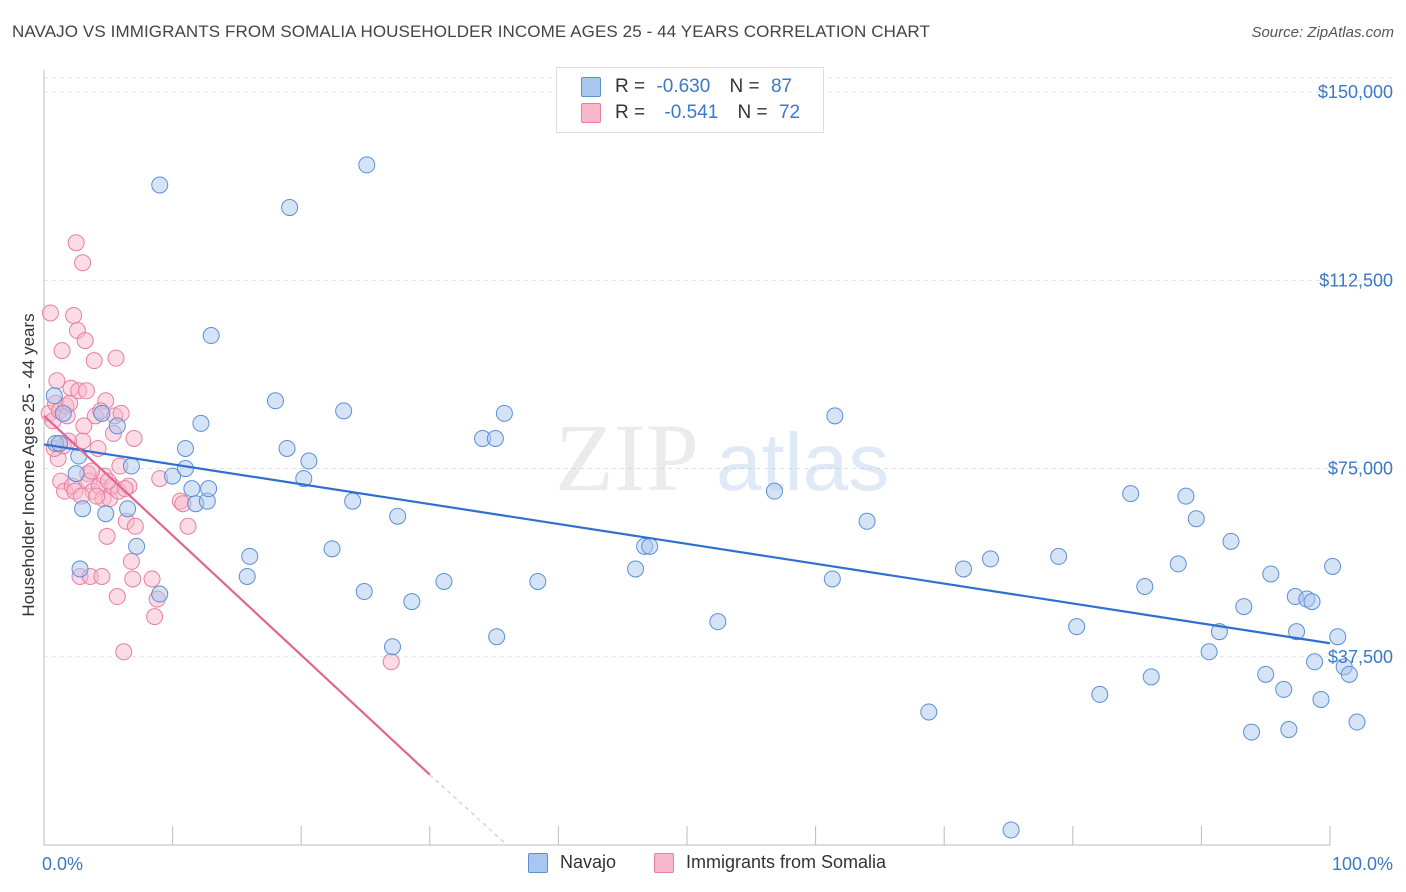  I want to click on bottom-legend-somalia: Immigrants from Somalia, so click(770, 863).